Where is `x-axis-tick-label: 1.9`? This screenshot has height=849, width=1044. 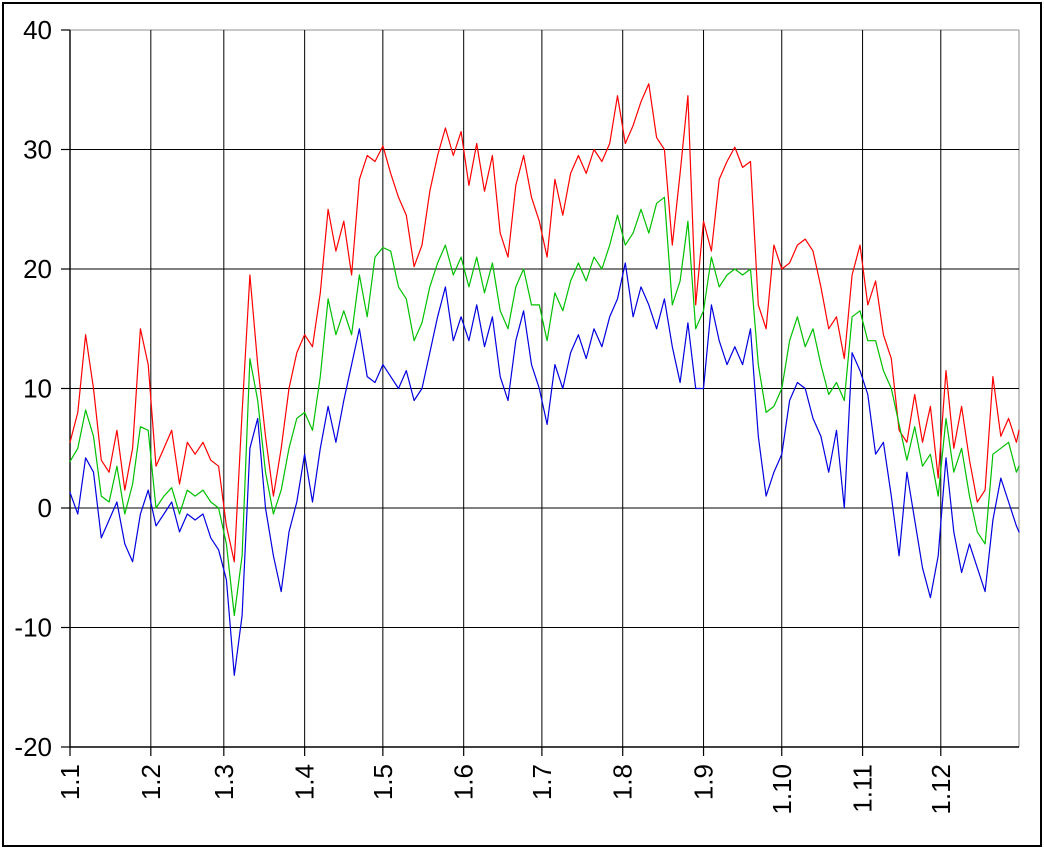
x-axis-tick-label: 1.9 is located at coordinates (704, 782).